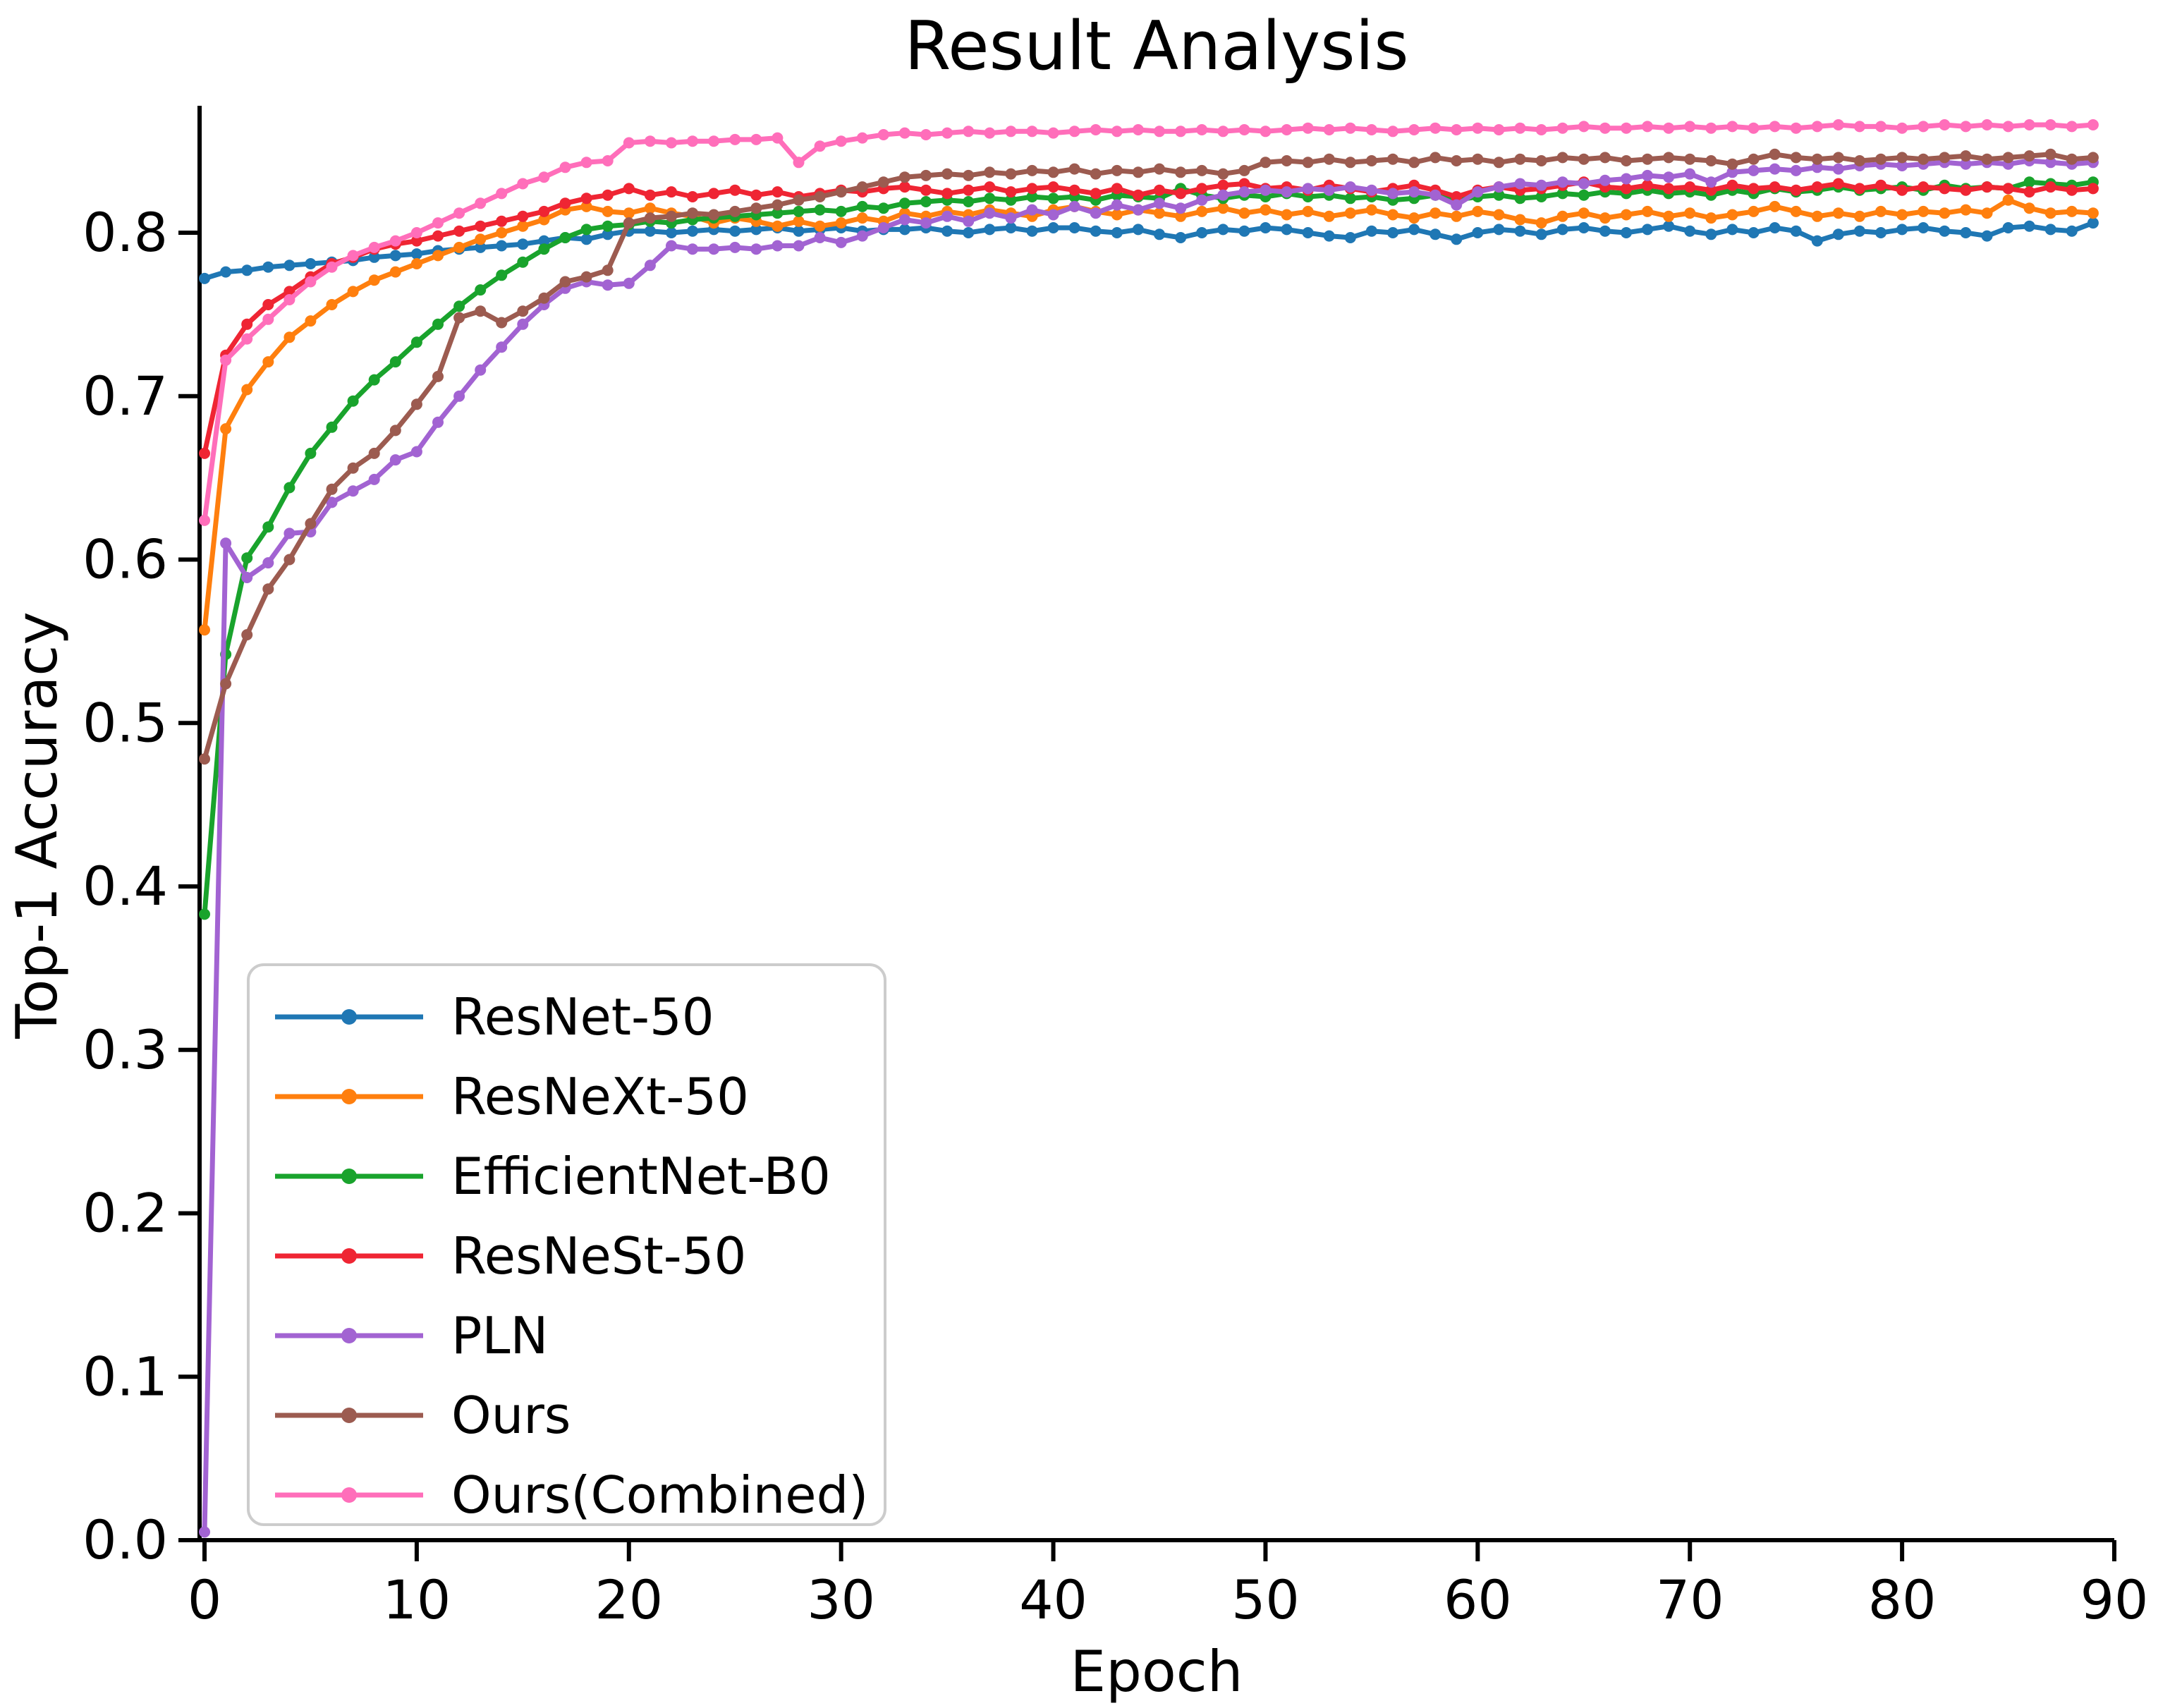  I want to click on legend-label: Ours(Combined), so click(659, 1495).